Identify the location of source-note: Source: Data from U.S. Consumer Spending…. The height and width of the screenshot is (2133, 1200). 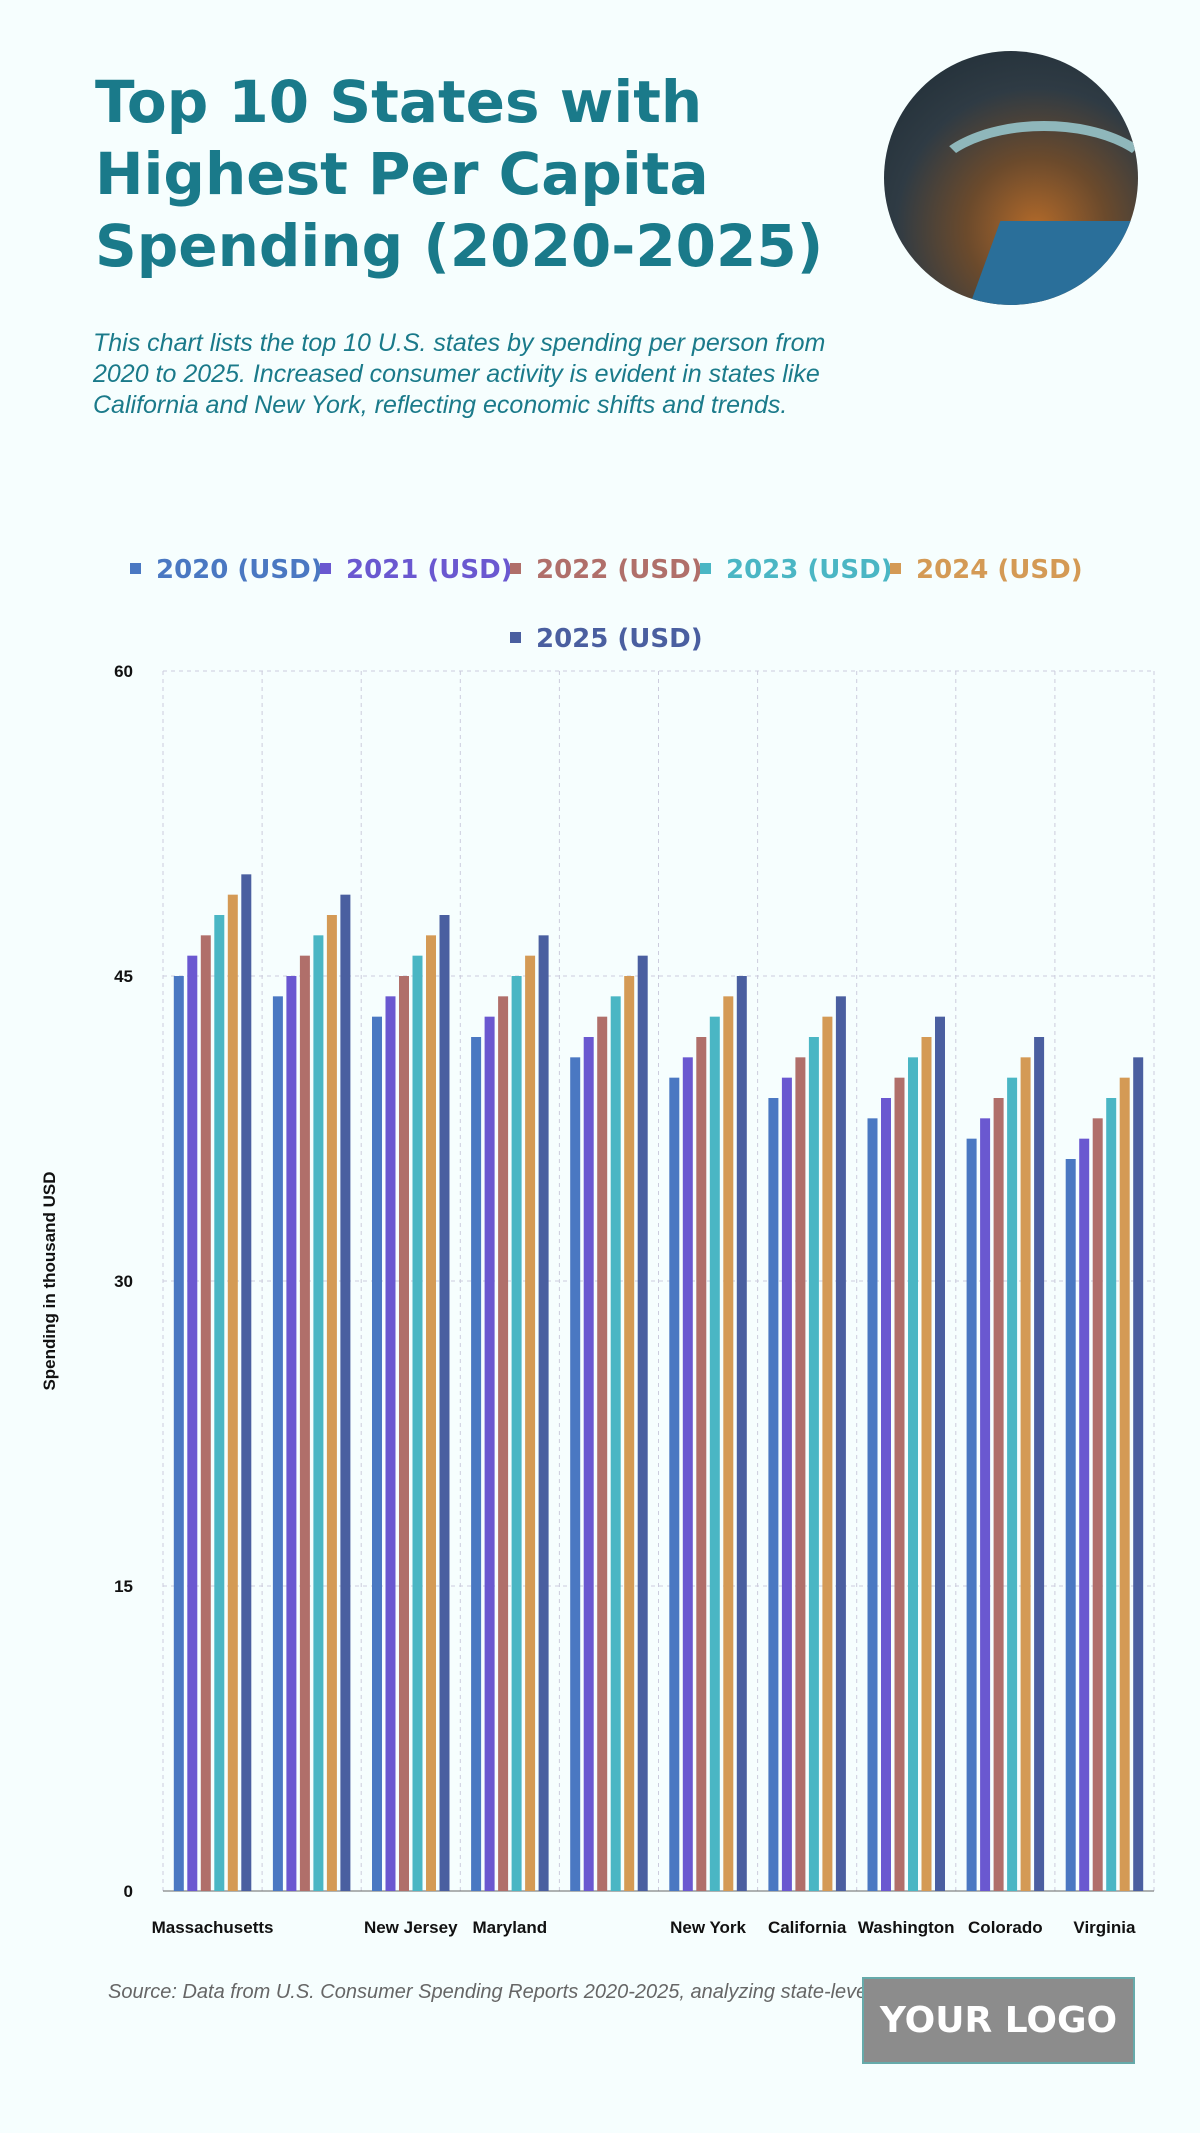
(588, 1992).